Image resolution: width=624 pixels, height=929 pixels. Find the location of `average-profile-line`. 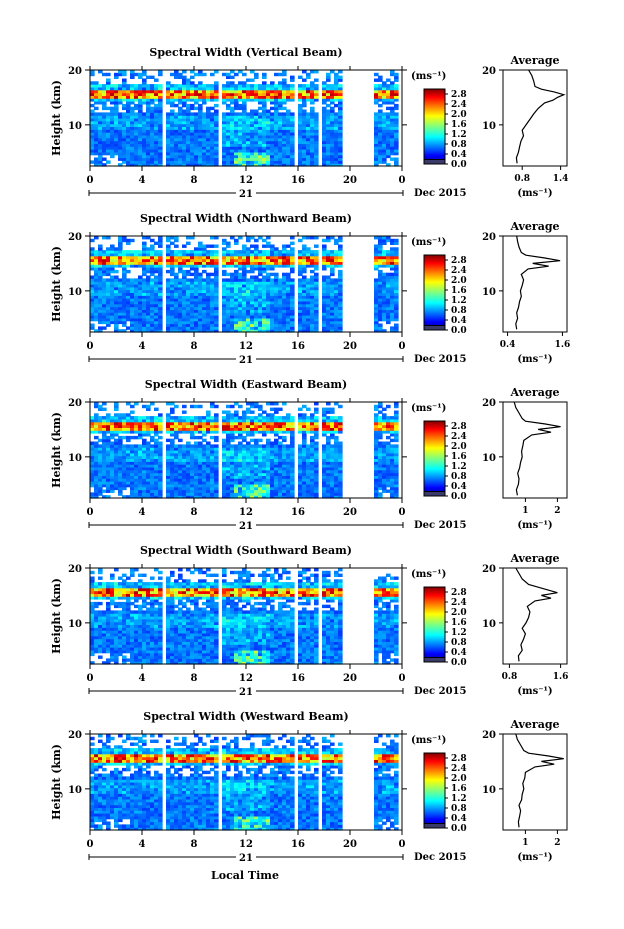

average-profile-line is located at coordinates (538, 282).